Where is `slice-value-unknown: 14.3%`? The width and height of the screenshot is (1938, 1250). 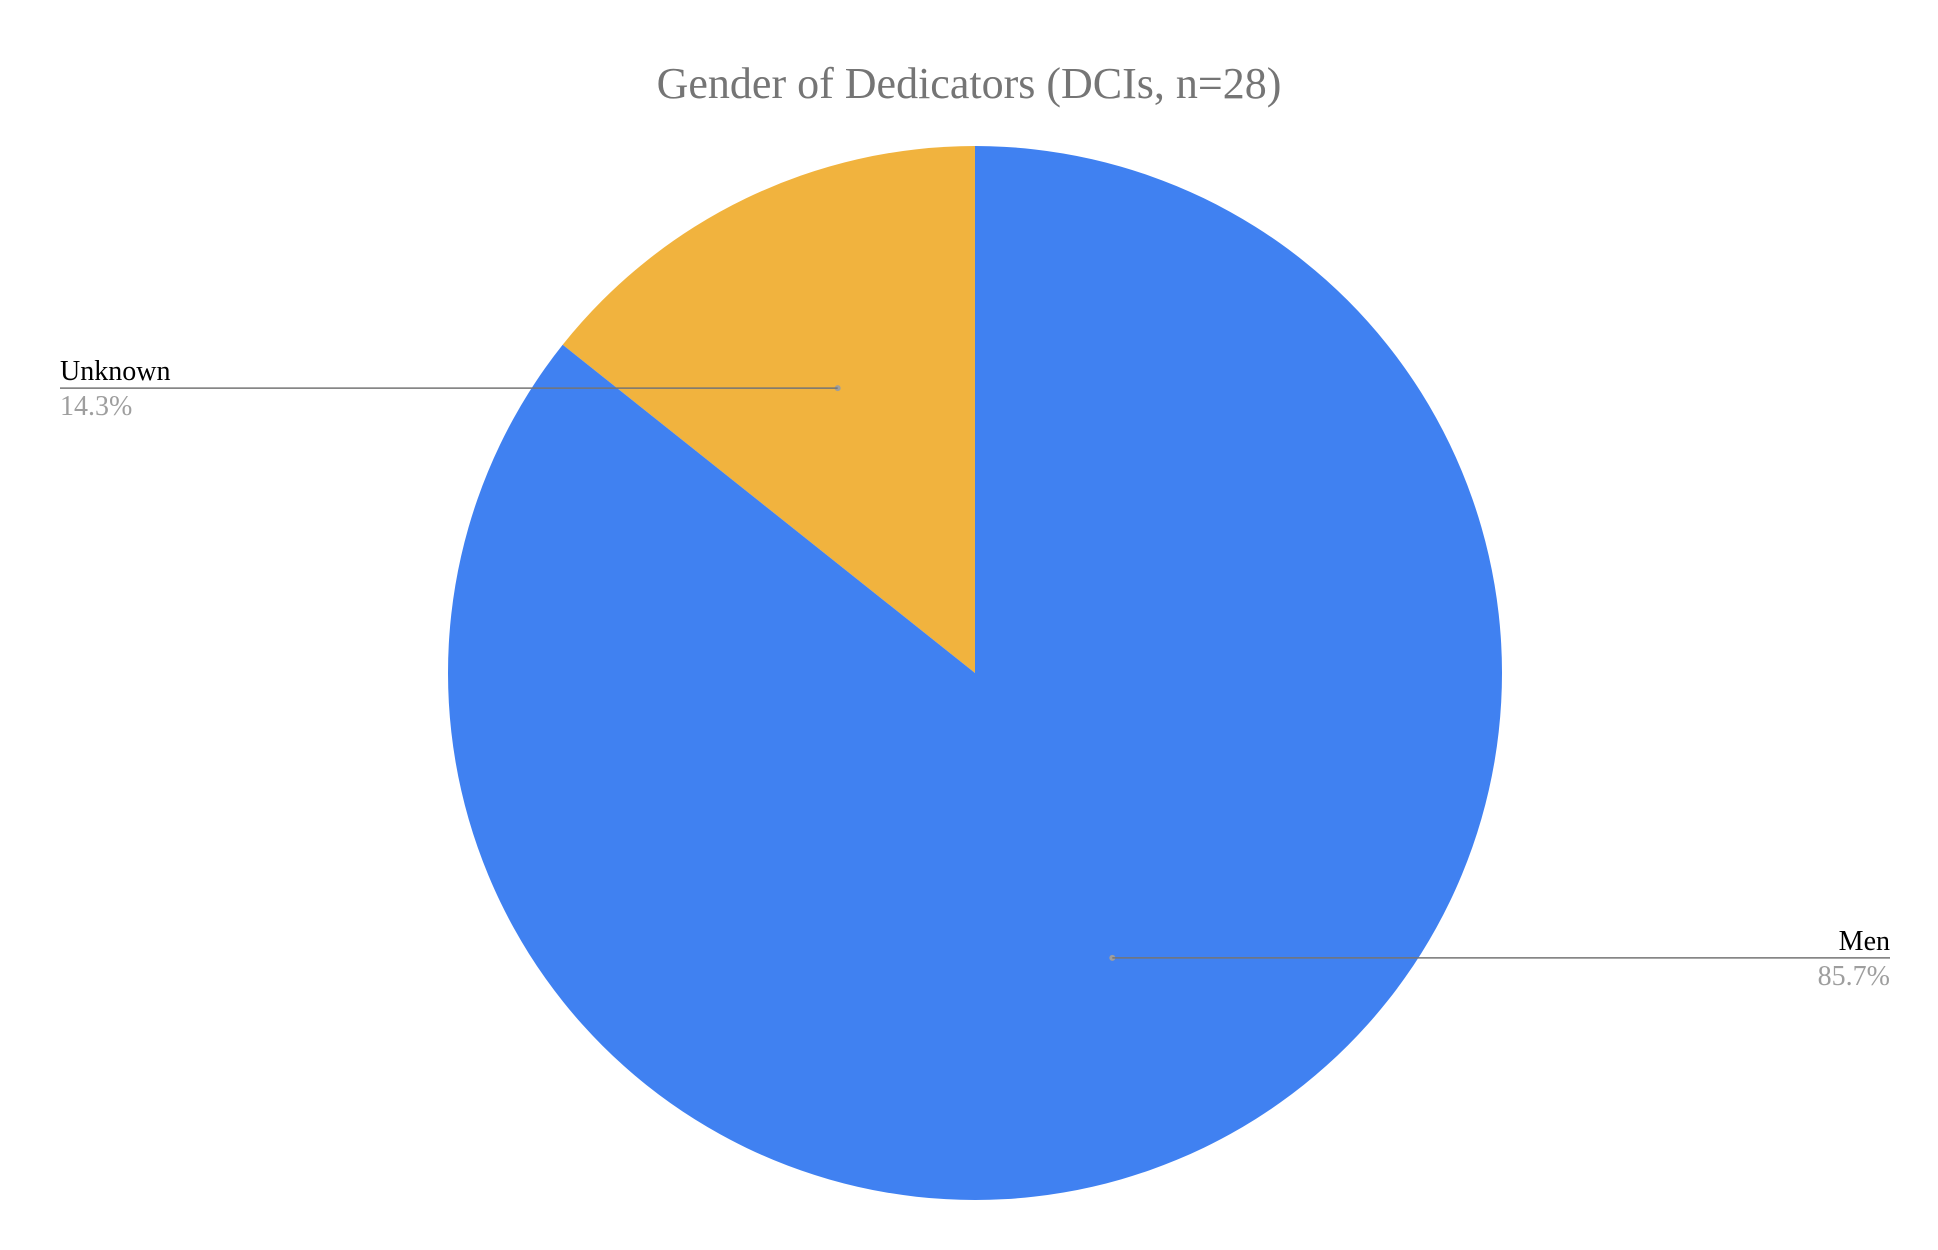 slice-value-unknown: 14.3% is located at coordinates (96, 406).